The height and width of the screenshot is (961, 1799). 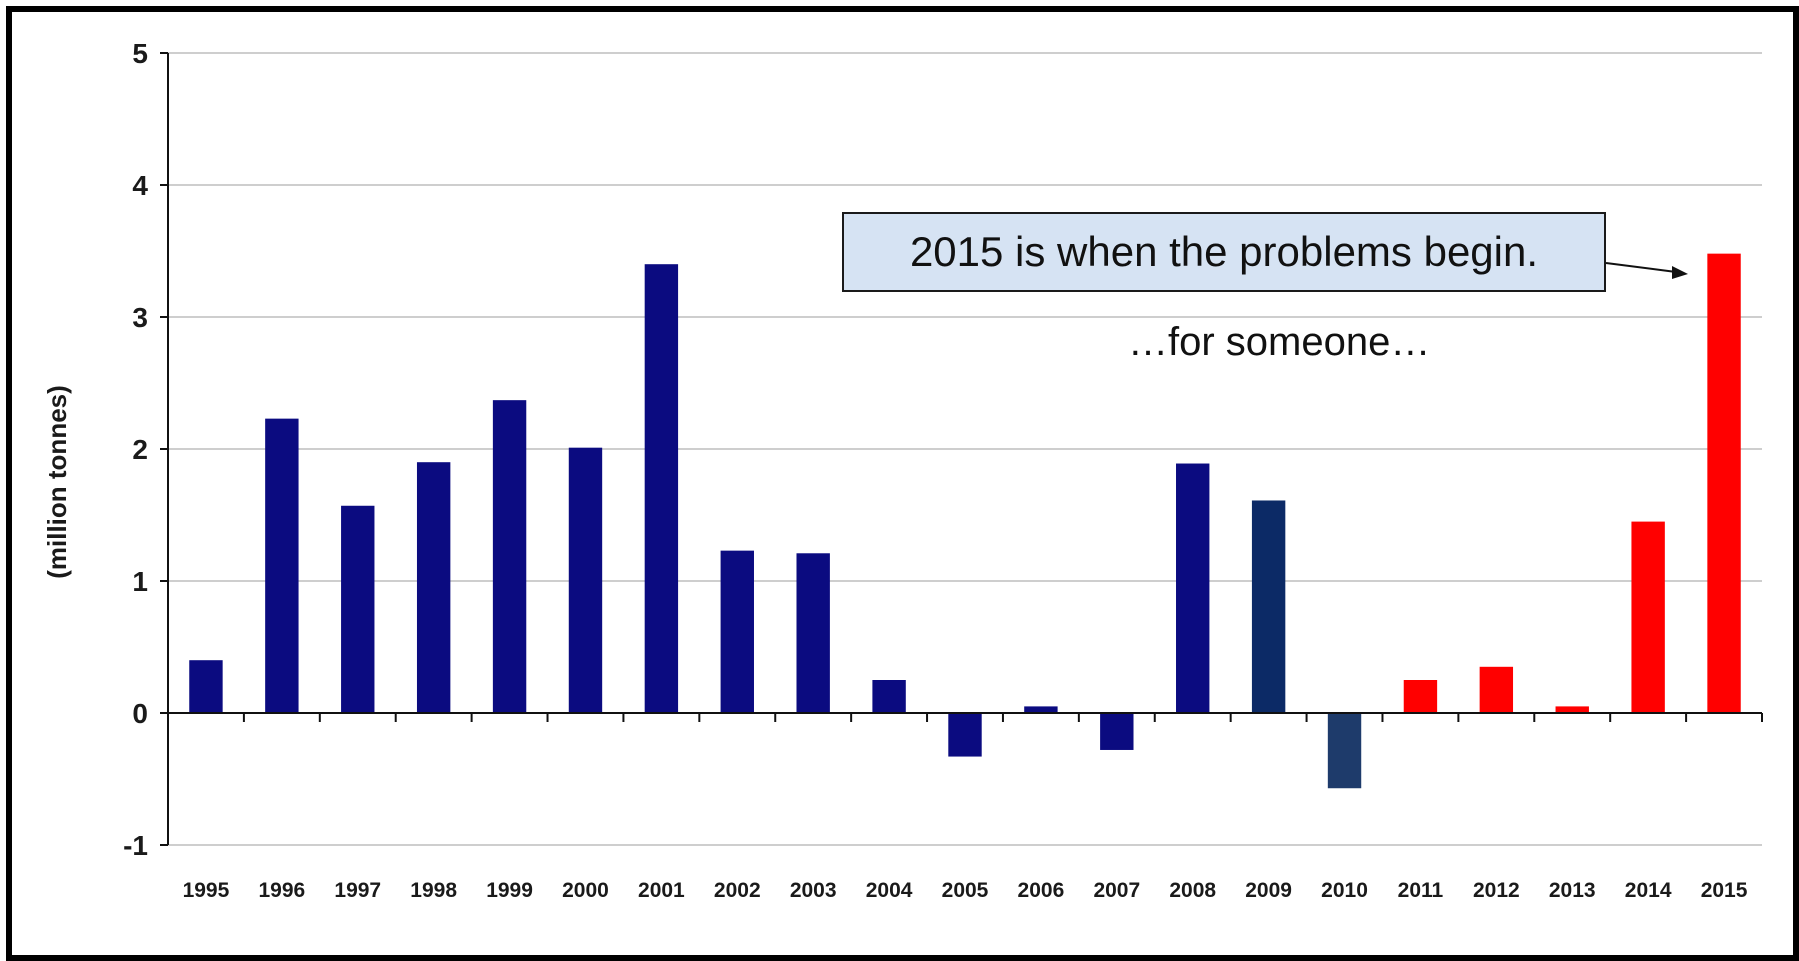 I want to click on x-tick-label: 2005, so click(x=965, y=890).